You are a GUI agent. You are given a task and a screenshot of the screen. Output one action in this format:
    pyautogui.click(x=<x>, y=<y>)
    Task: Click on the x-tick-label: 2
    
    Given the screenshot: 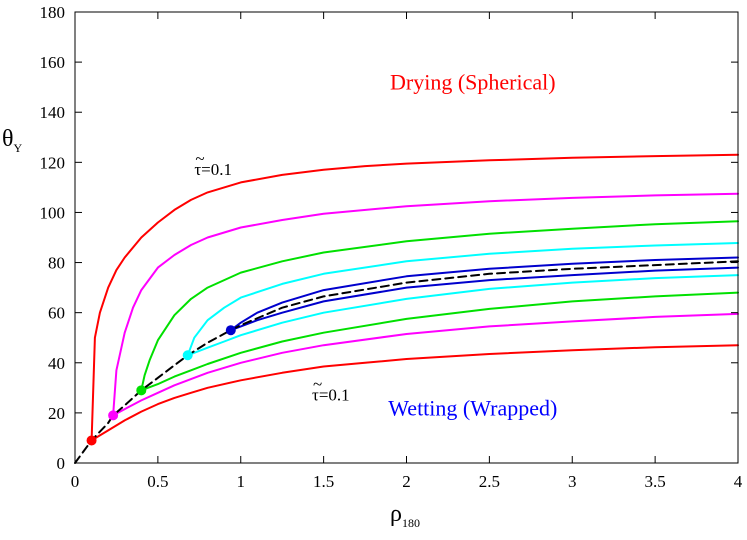 What is the action you would take?
    pyautogui.click(x=406, y=481)
    